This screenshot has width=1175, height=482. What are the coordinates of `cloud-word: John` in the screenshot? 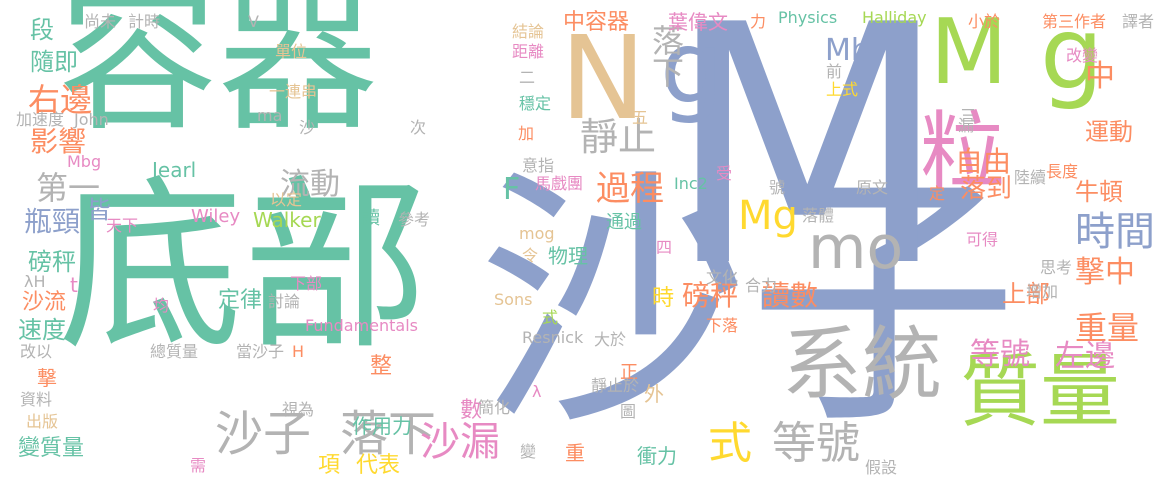 It's located at (91, 119).